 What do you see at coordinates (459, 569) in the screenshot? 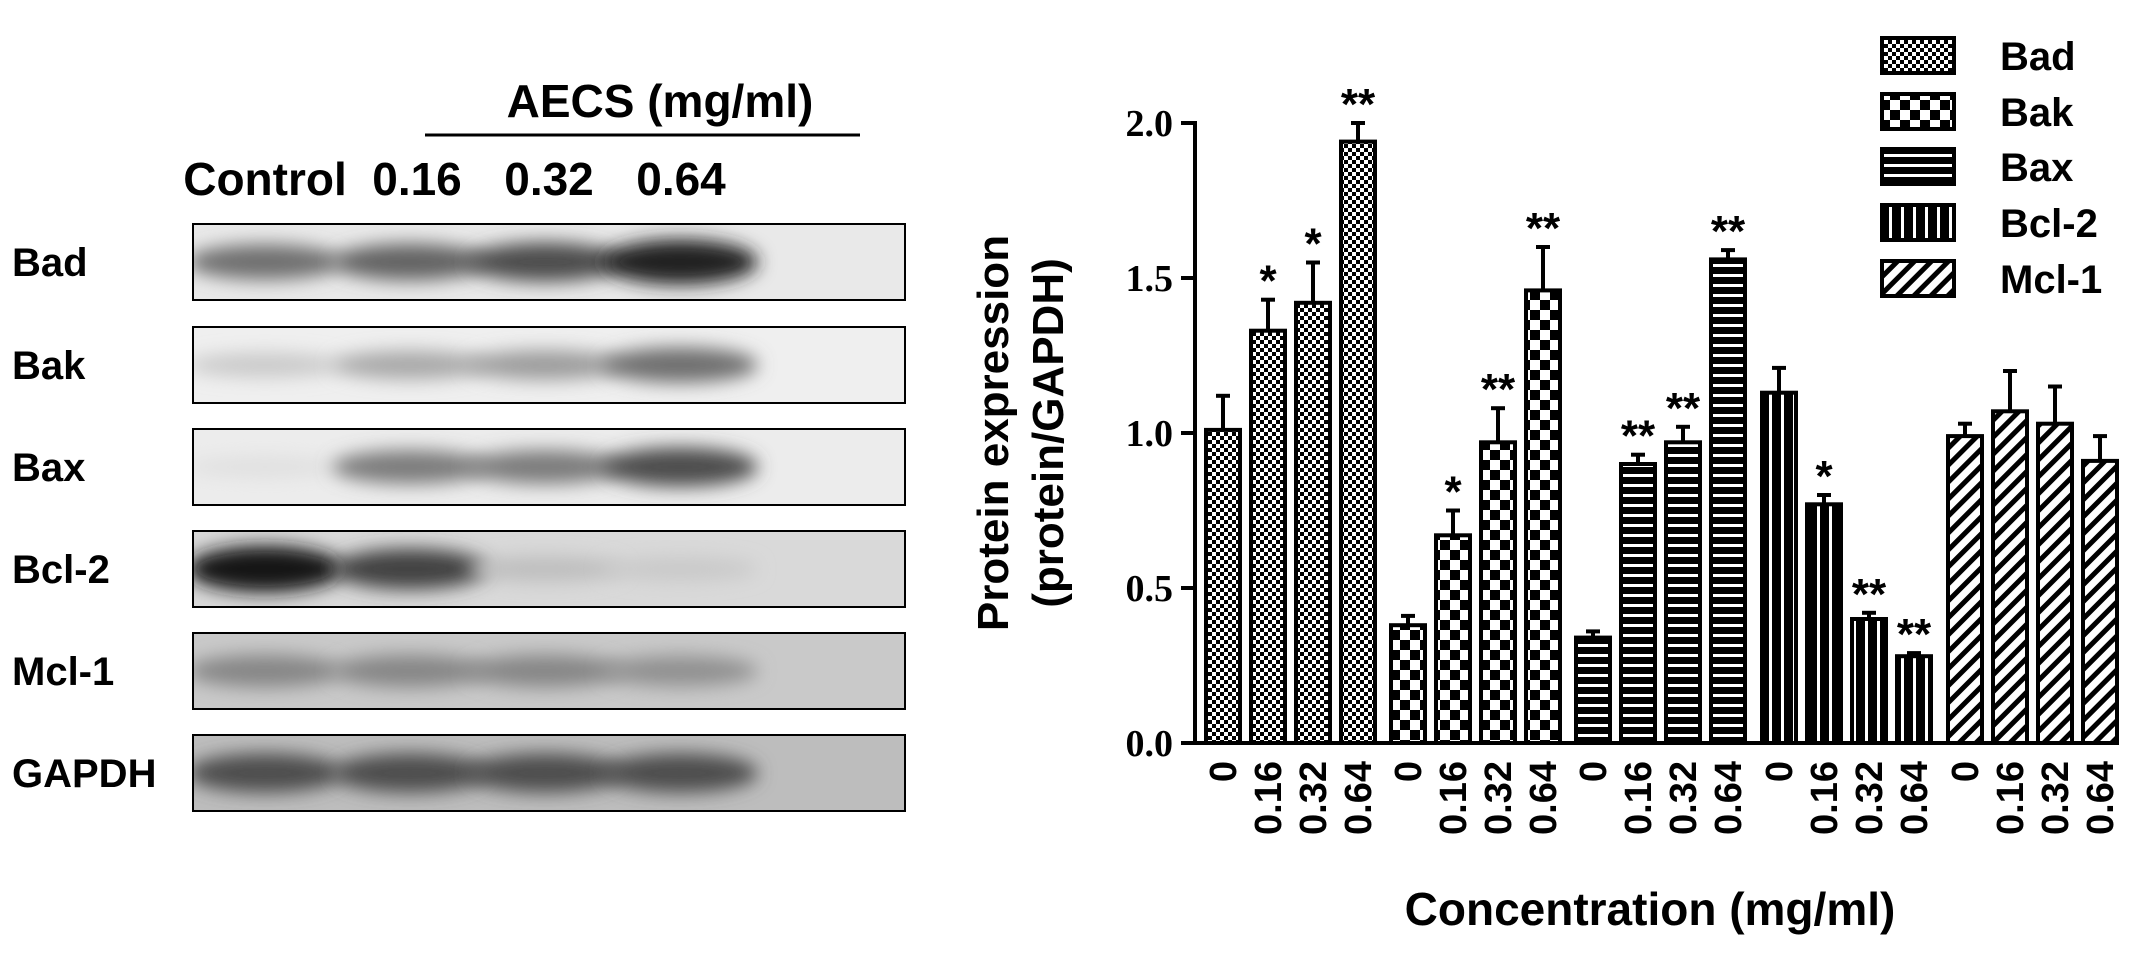
I see `blot-row: Bcl-2` at bounding box center [459, 569].